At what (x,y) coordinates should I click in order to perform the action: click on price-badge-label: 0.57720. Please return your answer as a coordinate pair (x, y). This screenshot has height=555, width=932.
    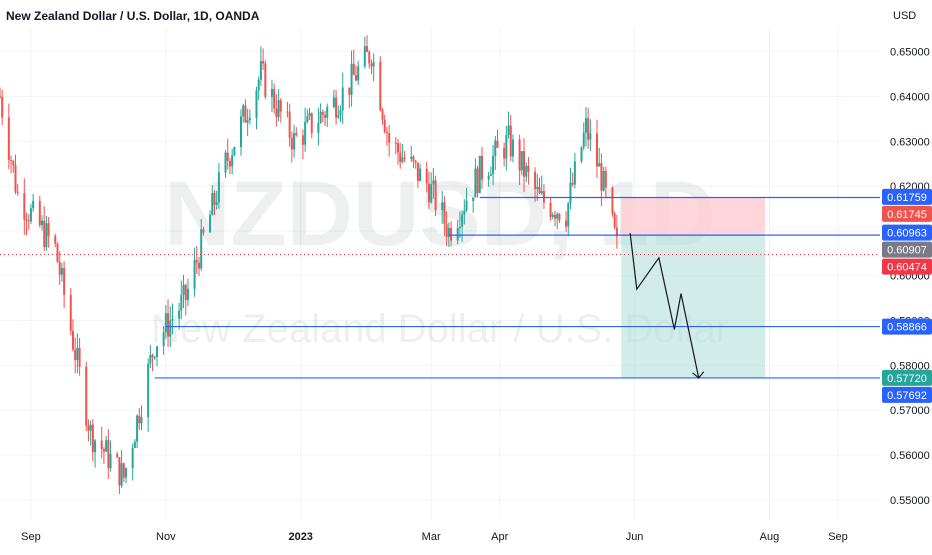
    Looking at the image, I should click on (907, 379).